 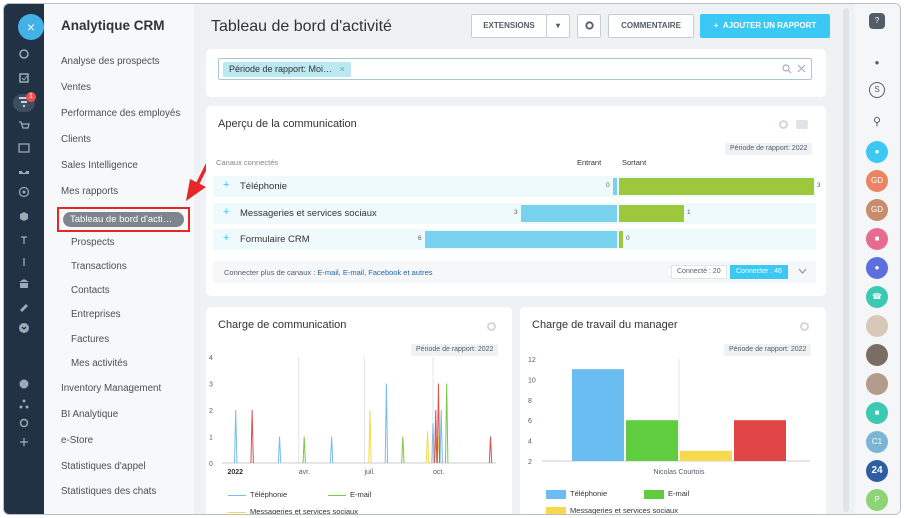 What do you see at coordinates (877, 152) in the screenshot?
I see `add-user-icon: ●` at bounding box center [877, 152].